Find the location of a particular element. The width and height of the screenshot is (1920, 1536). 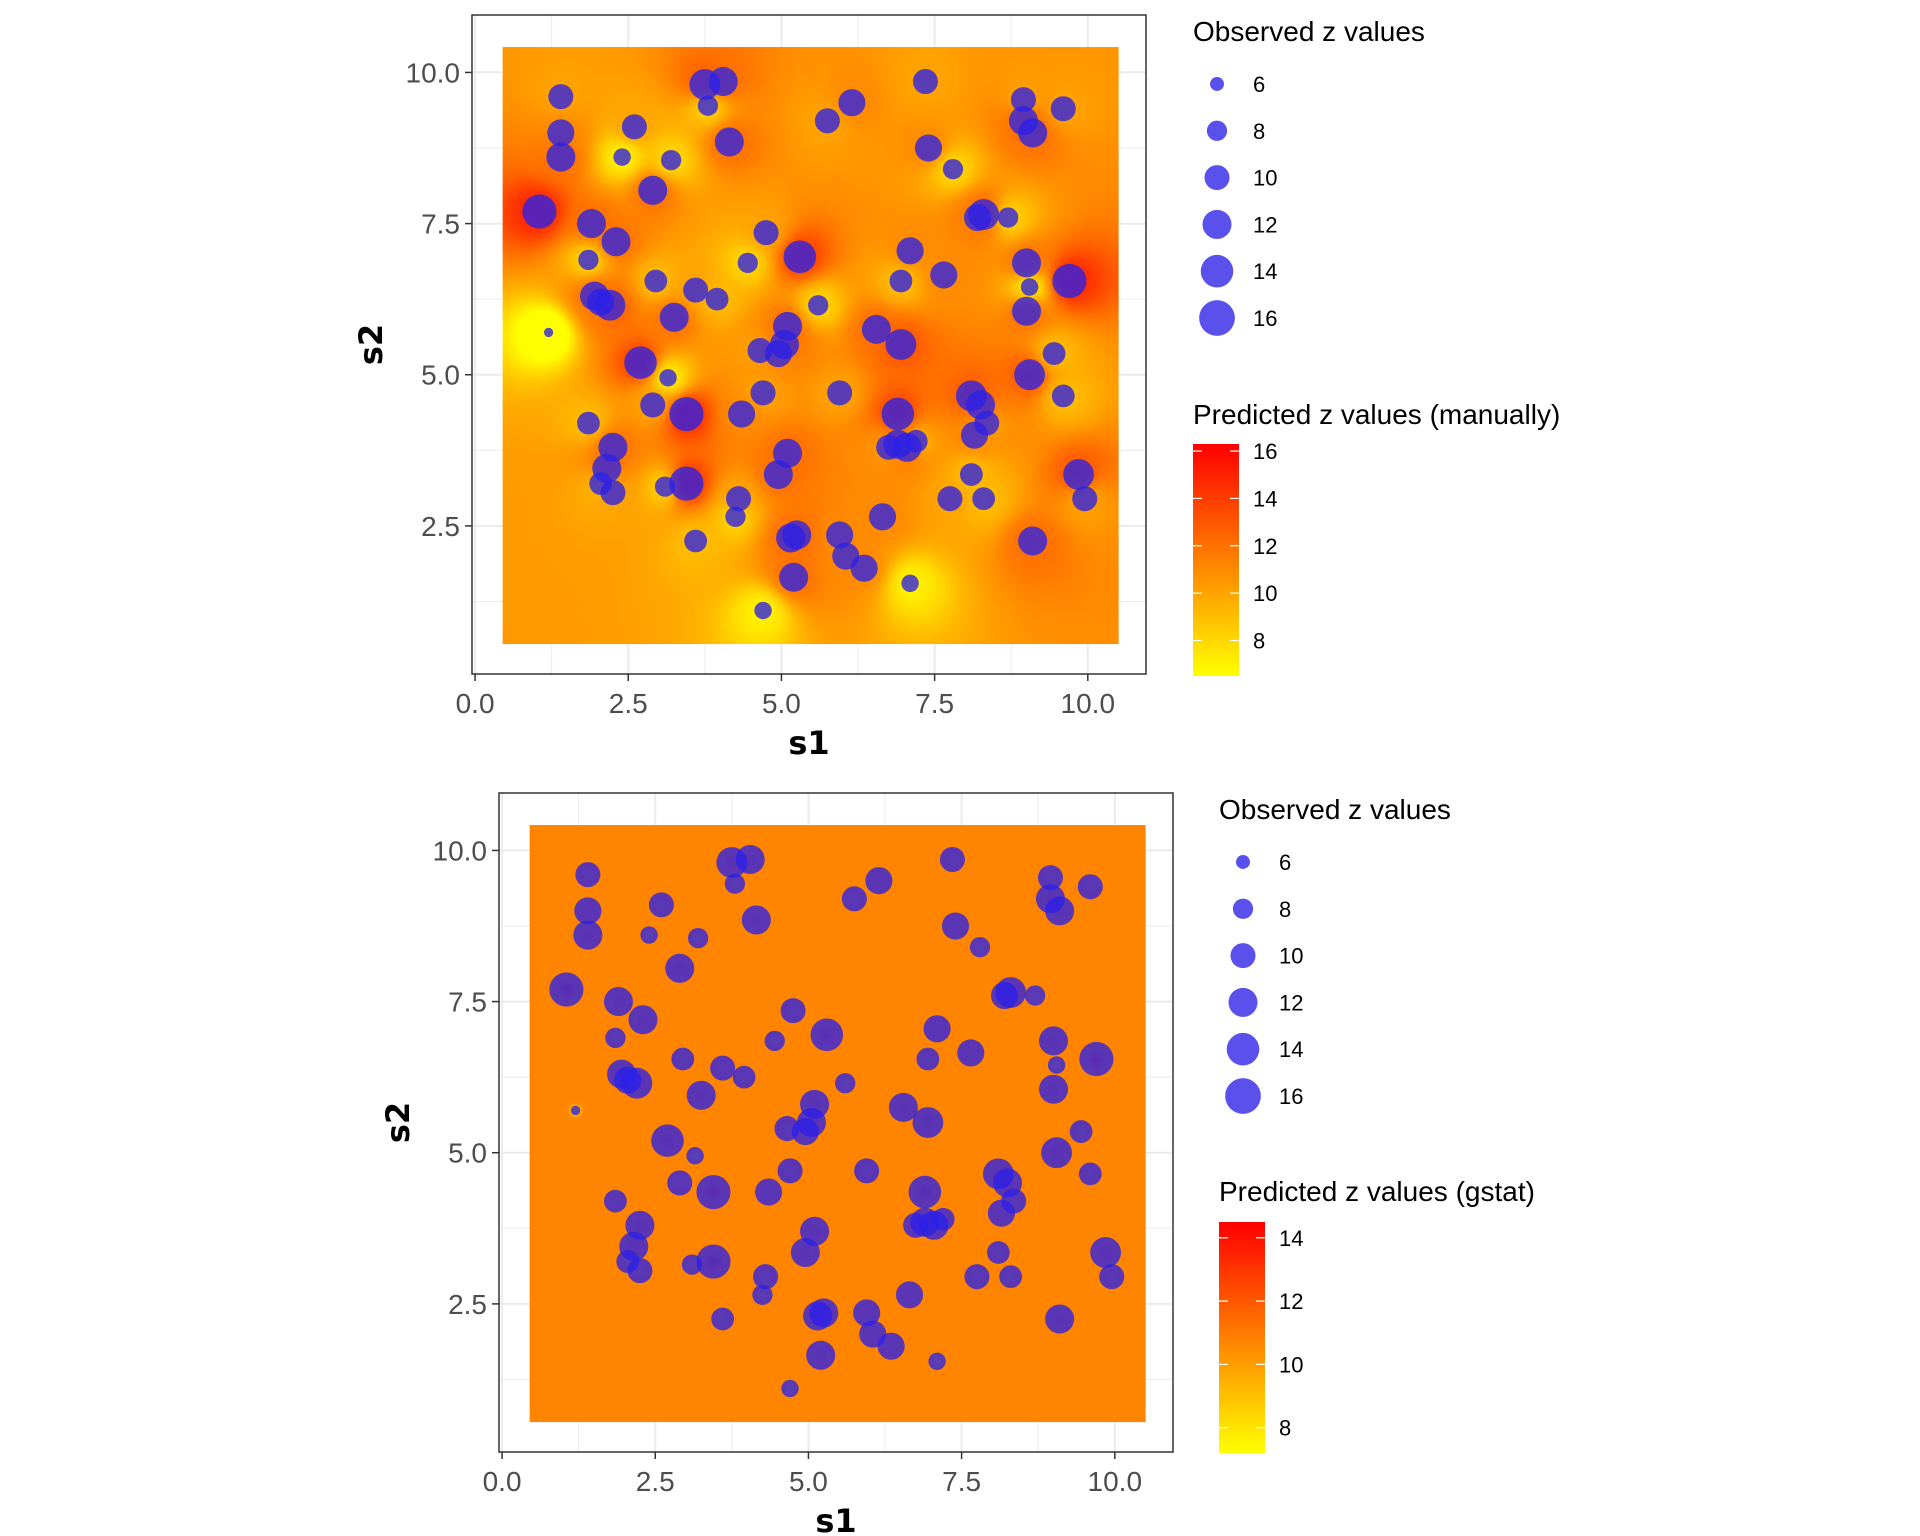

size-legend-label: 8 is located at coordinates (1259, 131).